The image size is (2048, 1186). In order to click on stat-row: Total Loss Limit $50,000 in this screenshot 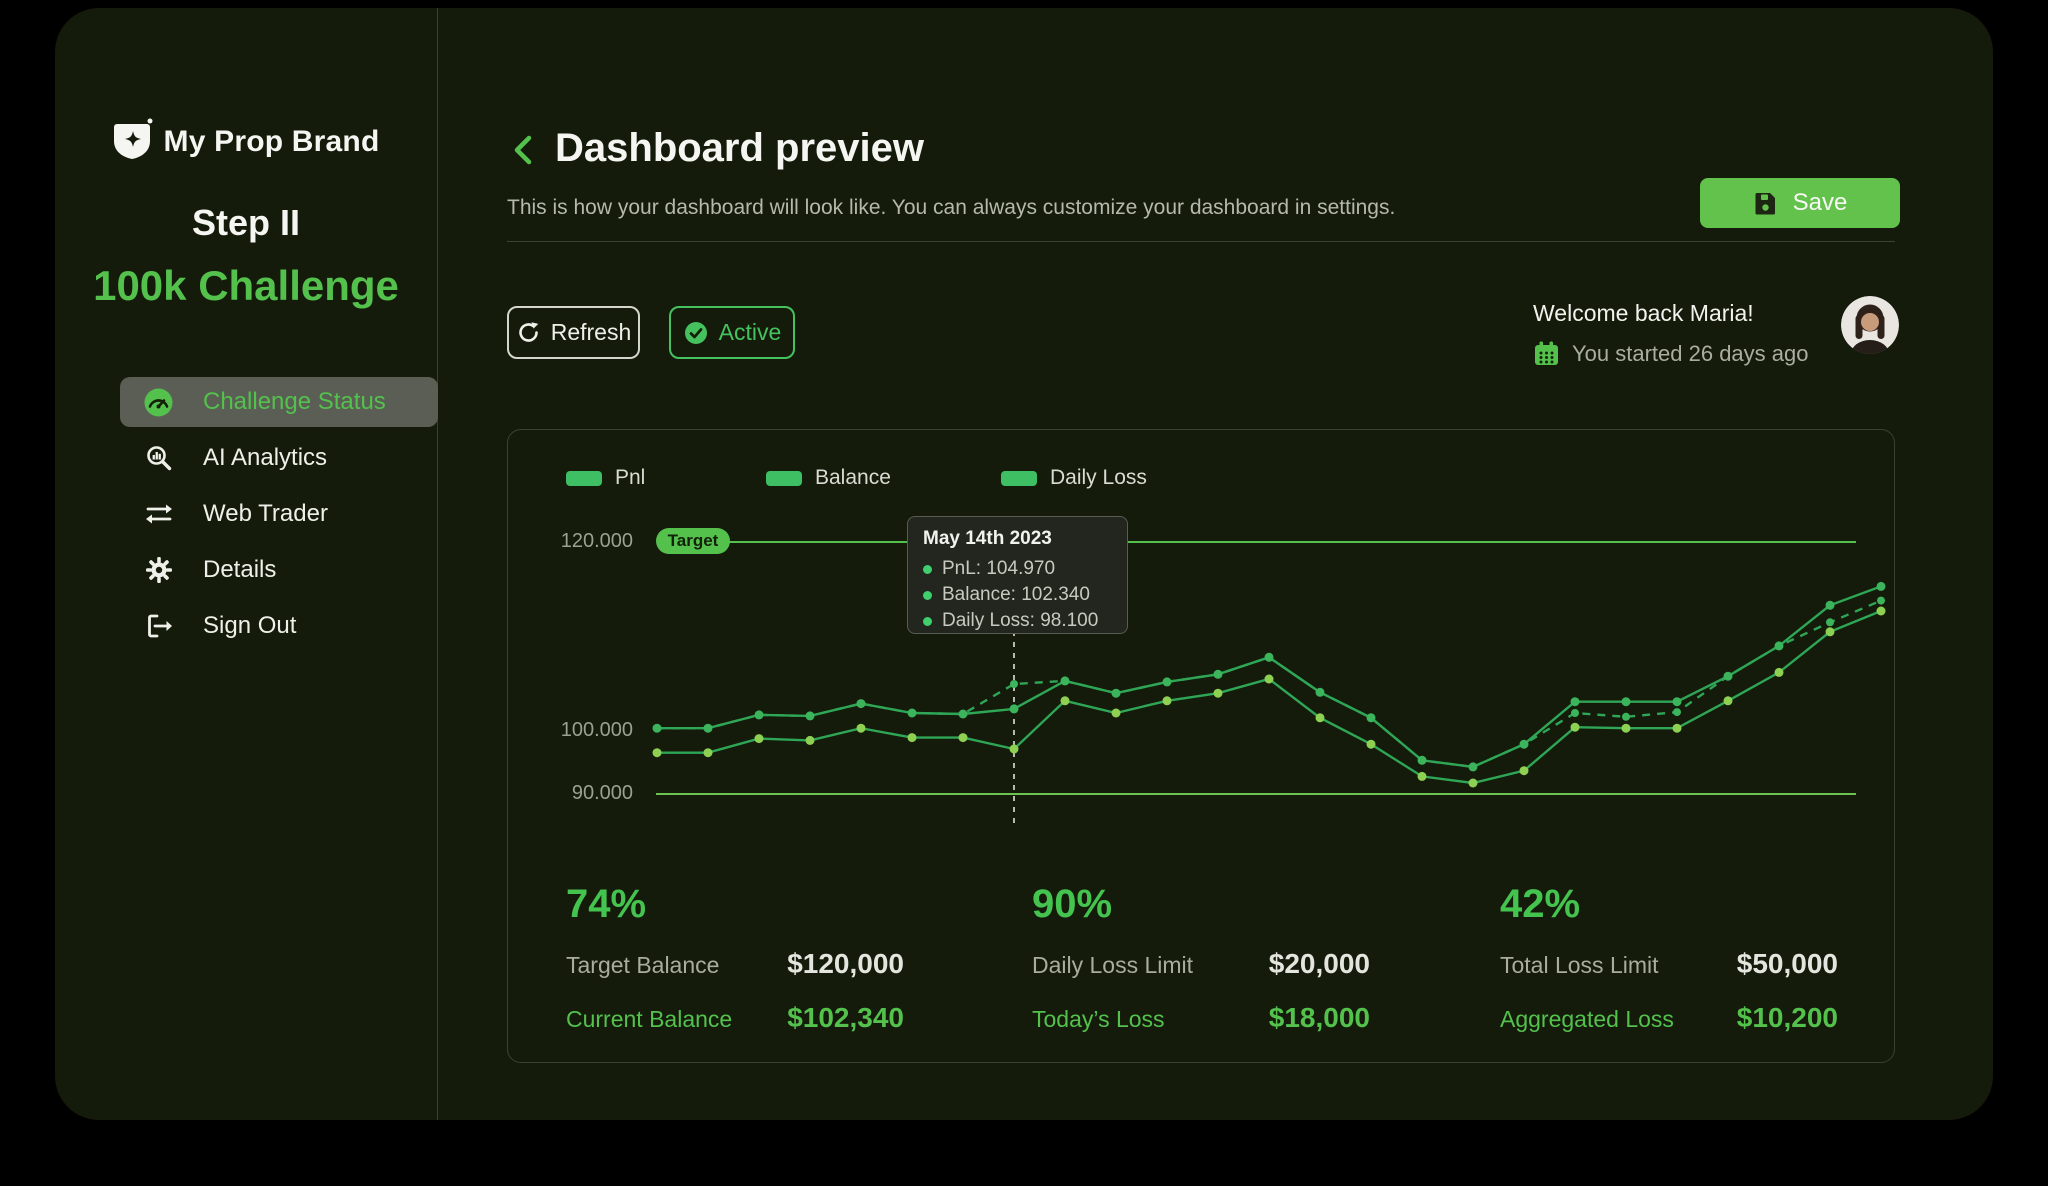, I will do `click(1669, 964)`.